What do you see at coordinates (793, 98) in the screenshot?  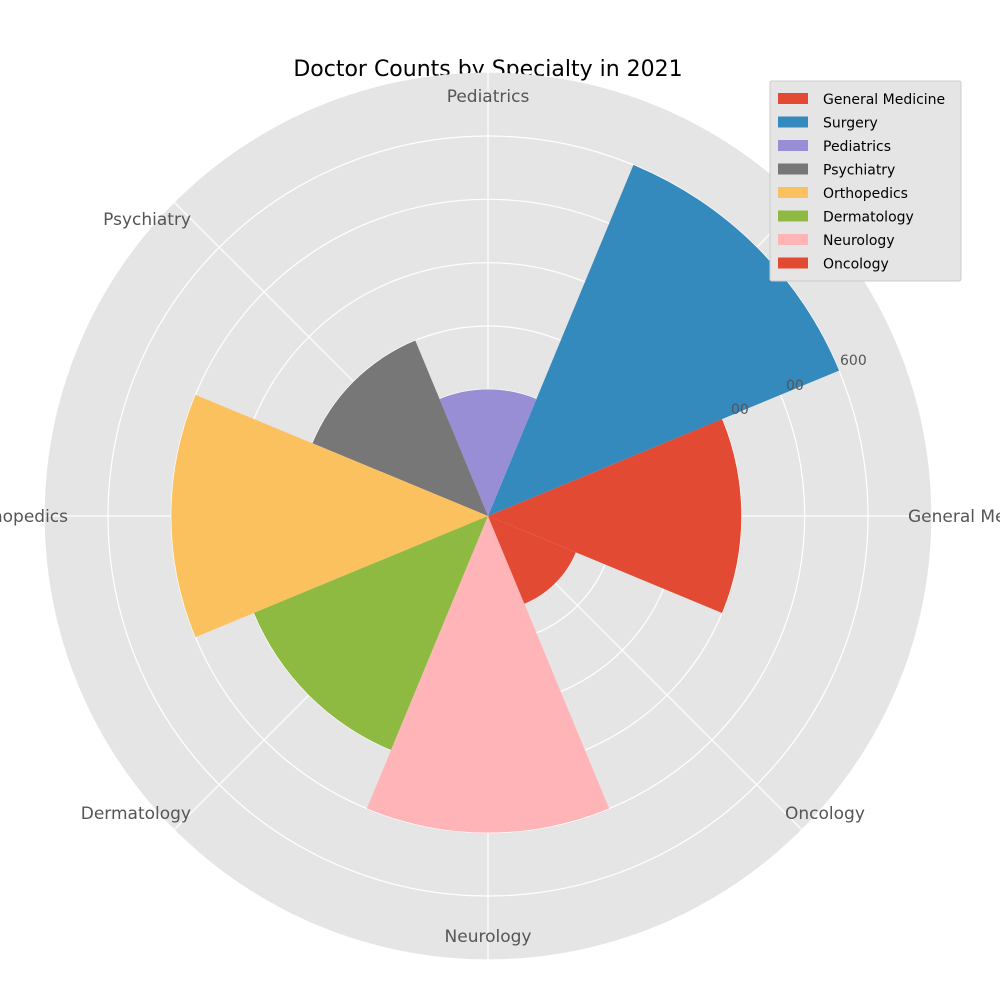 I see `legend-swatch-general-medicine` at bounding box center [793, 98].